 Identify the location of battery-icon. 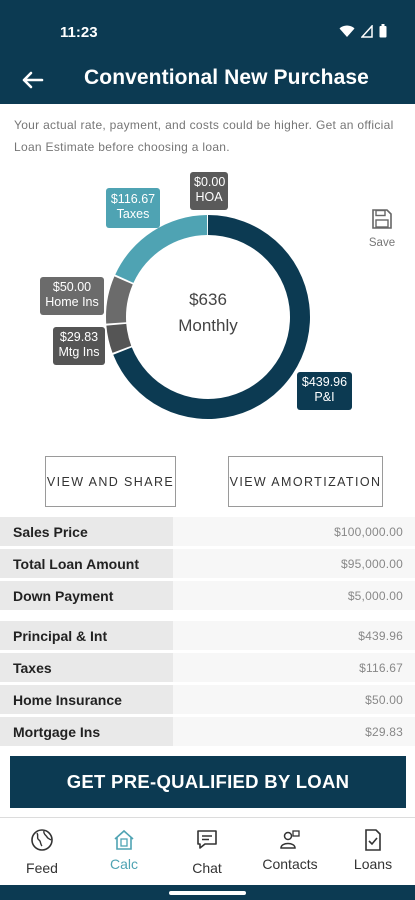
(383, 31).